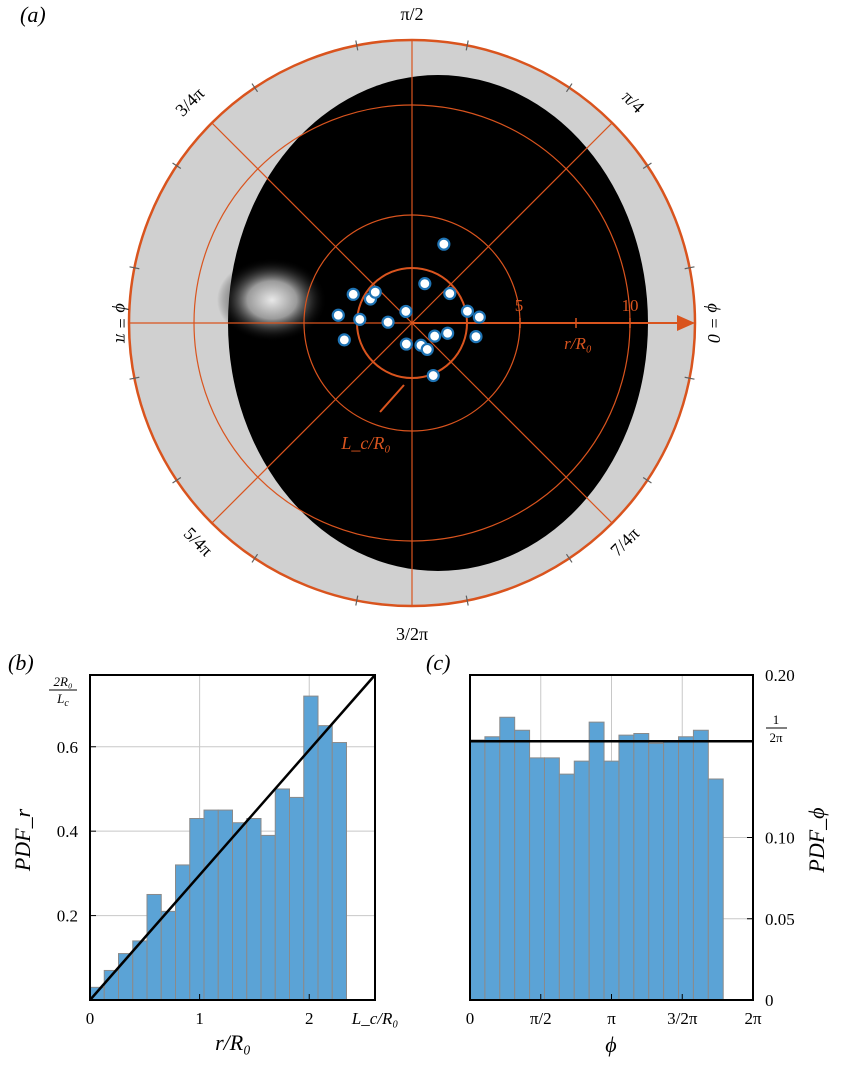 This screenshot has width=841, height=1067. What do you see at coordinates (714, 322) in the screenshot?
I see `angle-label-phi-0: ϕ = 0` at bounding box center [714, 322].